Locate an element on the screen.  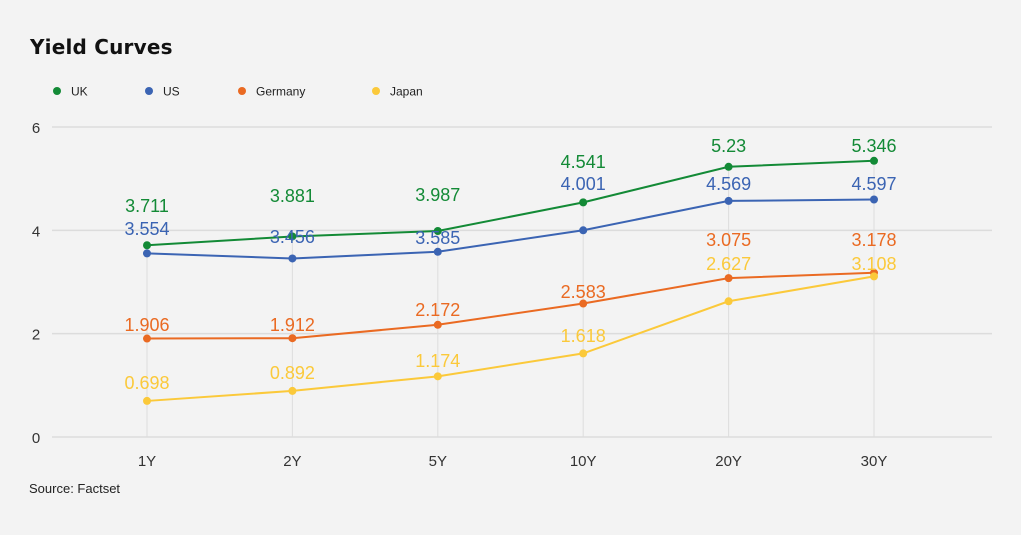
legend-marker-us is located at coordinates (149, 91).